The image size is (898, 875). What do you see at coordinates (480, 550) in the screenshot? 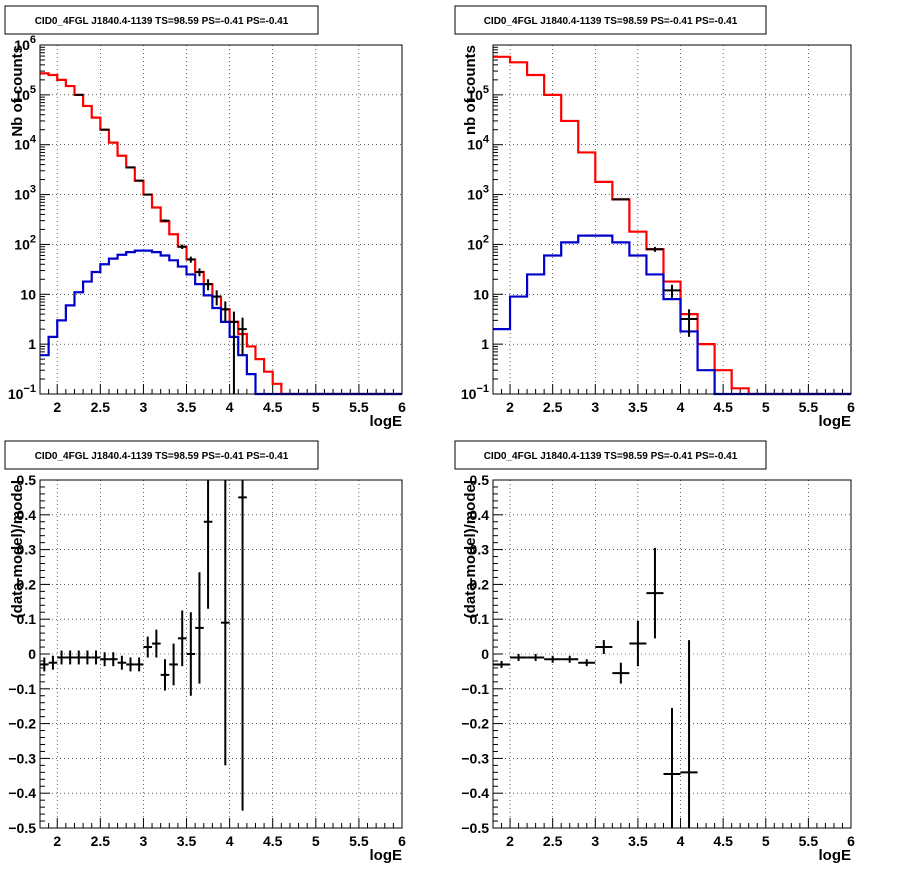
I see `y-tick-label: 0.3` at bounding box center [480, 550].